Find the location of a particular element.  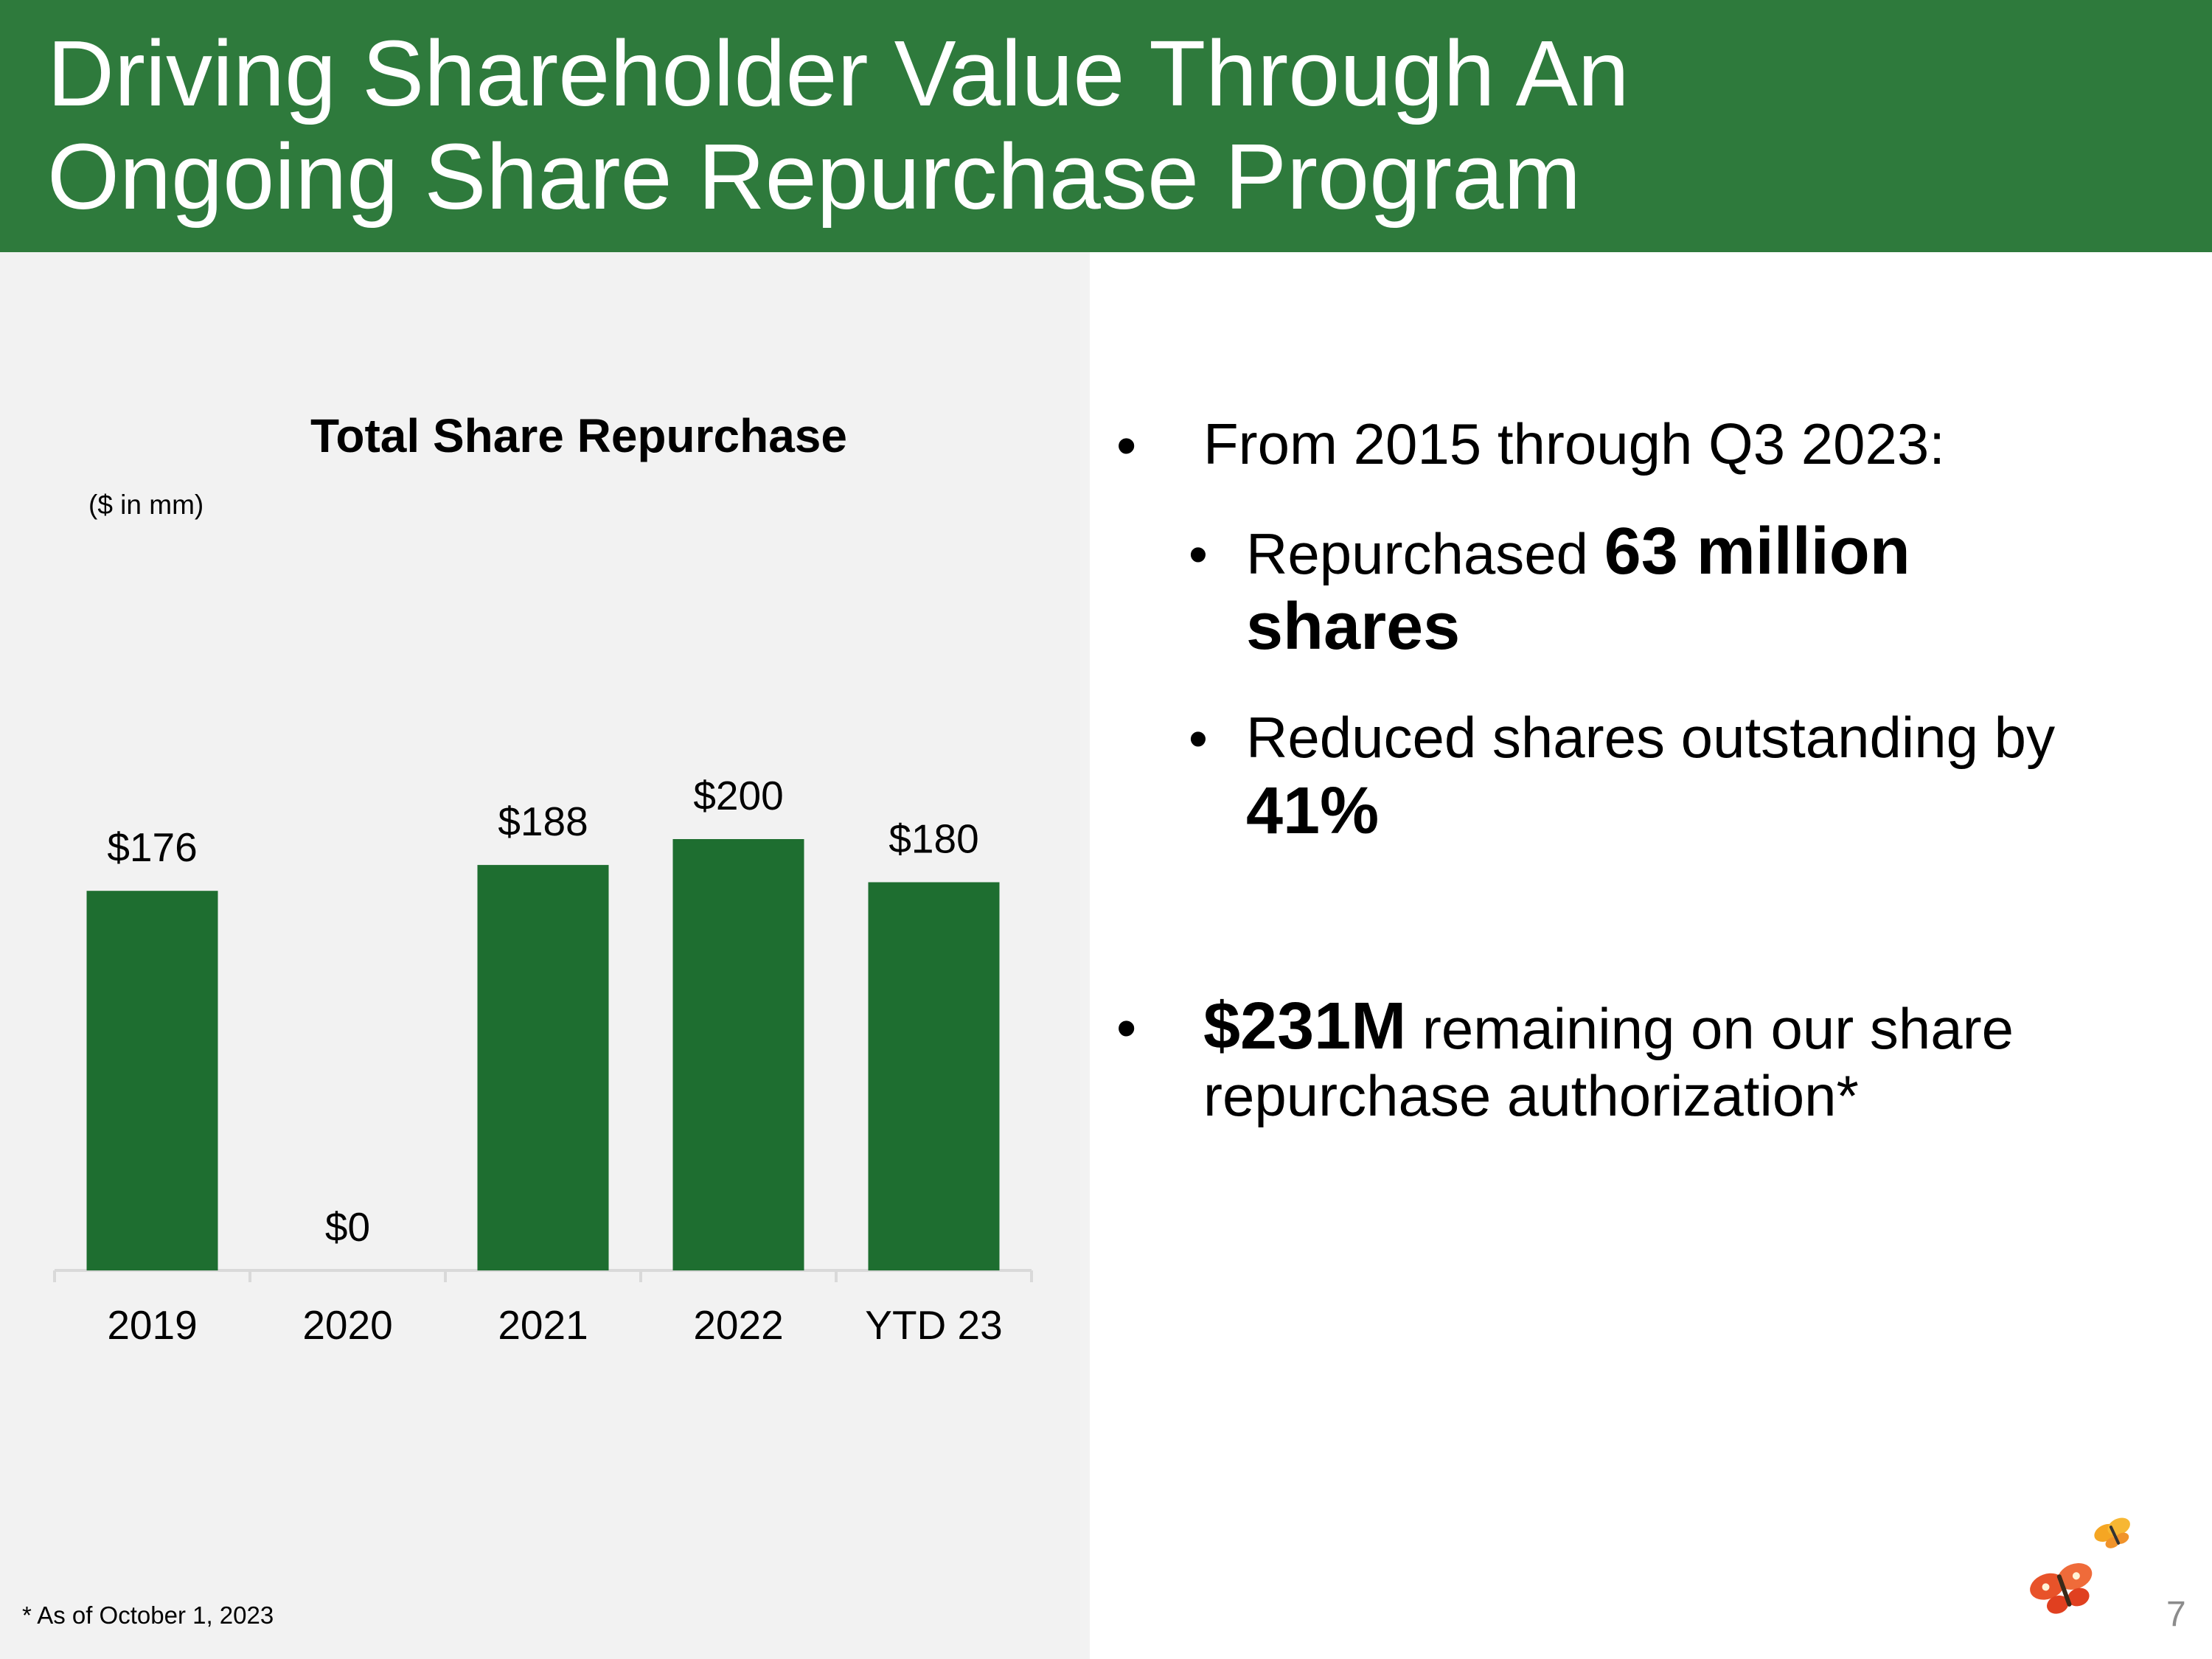

slide-title-line-2: Ongoing Share Repurchase Program is located at coordinates (814, 177).